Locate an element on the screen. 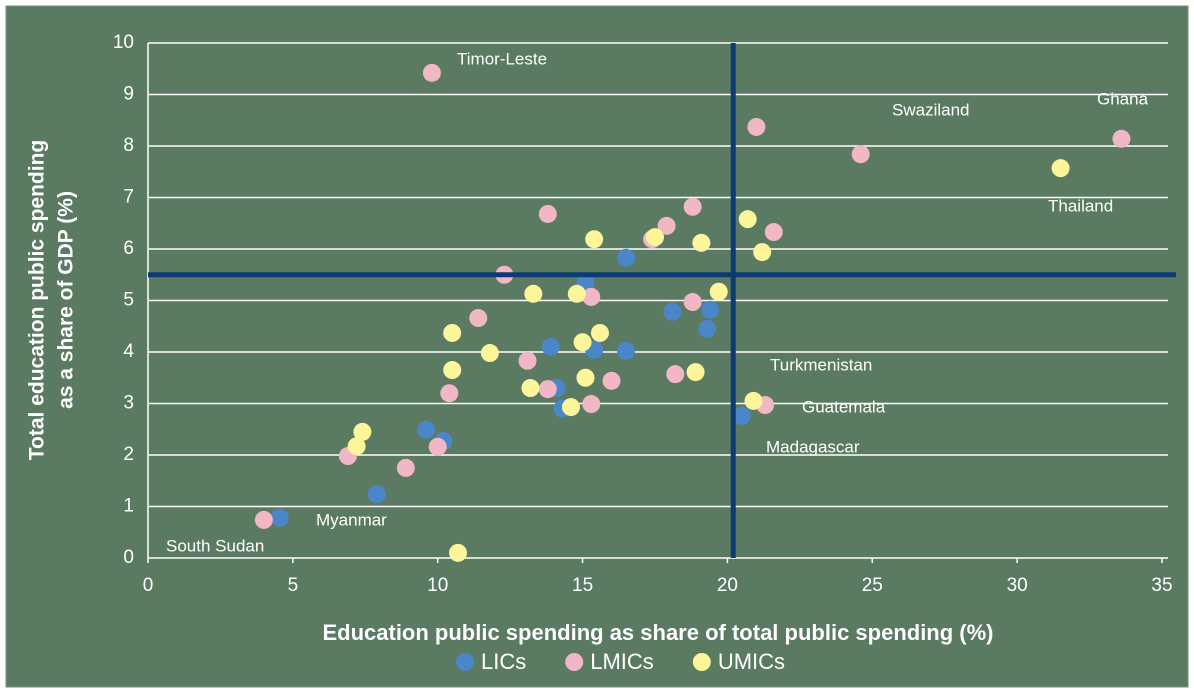 This screenshot has height=698, width=1194. annotation: Swaziland is located at coordinates (931, 109).